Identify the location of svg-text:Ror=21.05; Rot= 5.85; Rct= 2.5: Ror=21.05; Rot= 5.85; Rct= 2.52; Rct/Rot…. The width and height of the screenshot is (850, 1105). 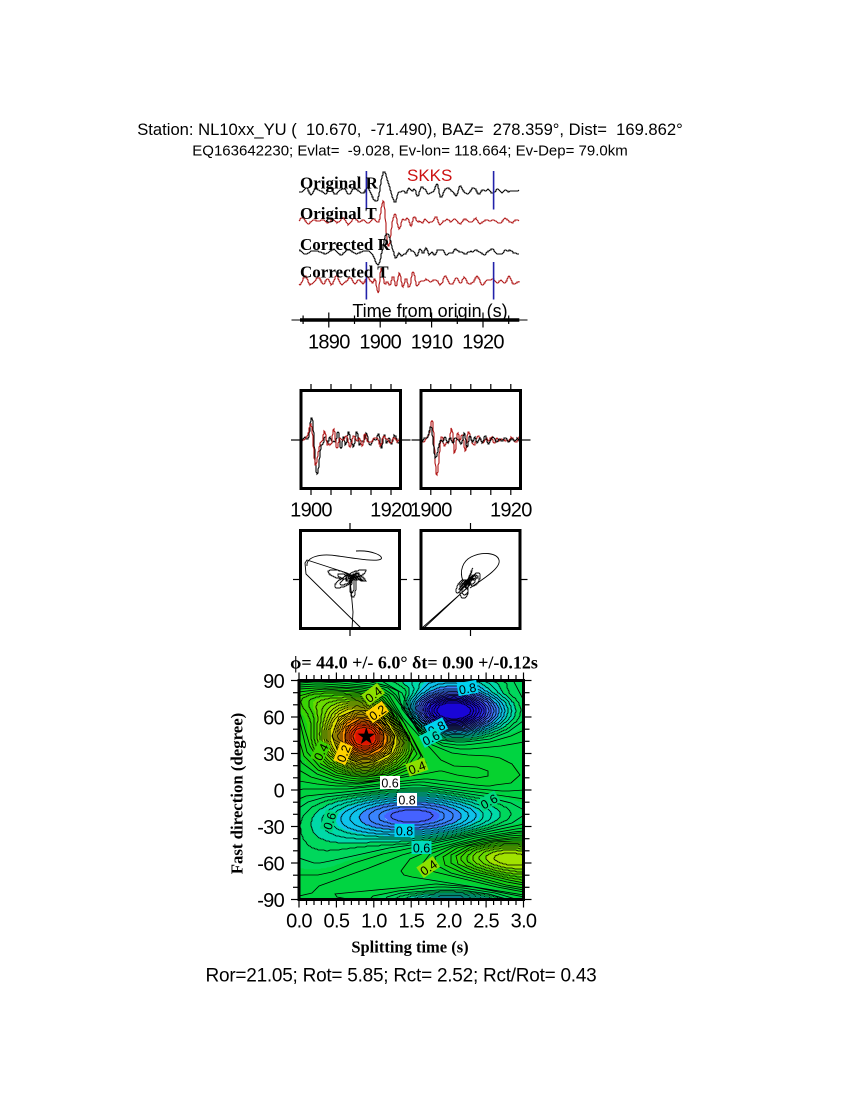
(401, 976).